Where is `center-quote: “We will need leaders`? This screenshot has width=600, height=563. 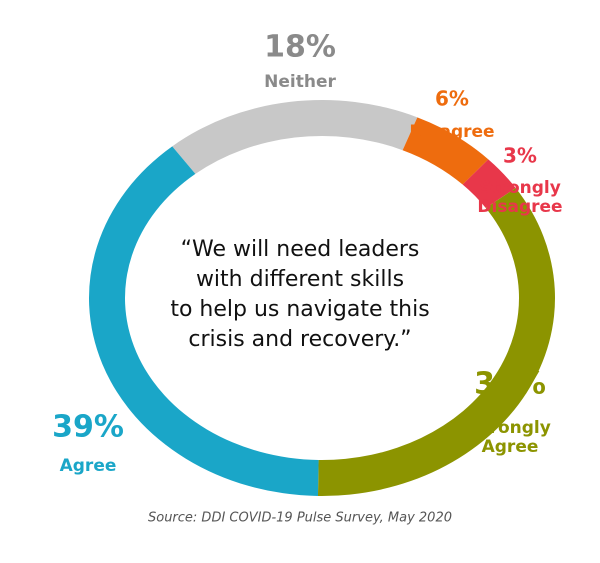 center-quote: “We will need leaders is located at coordinates (300, 249).